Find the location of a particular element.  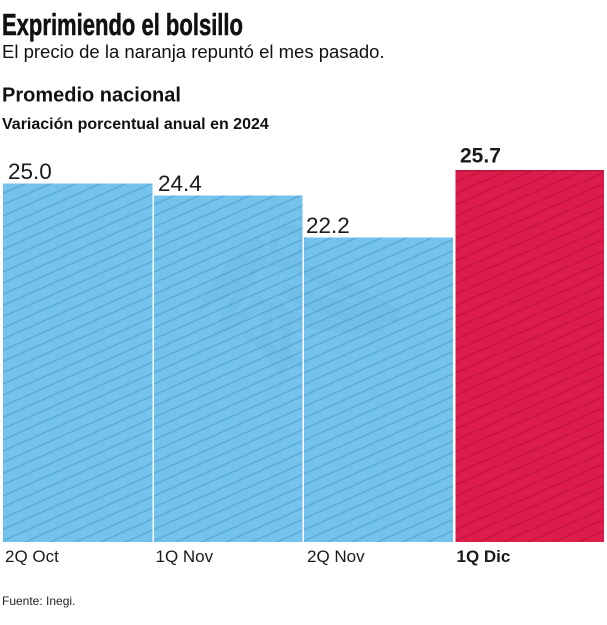

svg-text: Promedio nacional is located at coordinates (91, 96).